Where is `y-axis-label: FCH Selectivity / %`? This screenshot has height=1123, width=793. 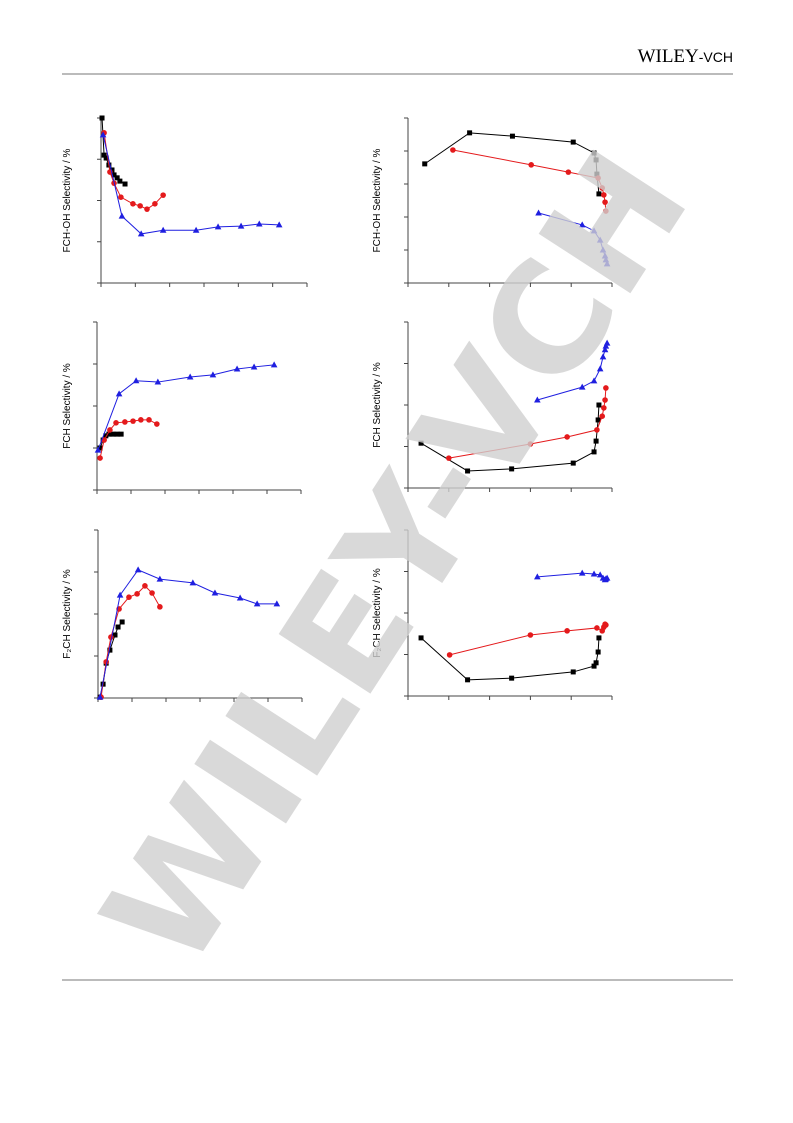
y-axis-label: FCH Selectivity / % is located at coordinates (67, 406).